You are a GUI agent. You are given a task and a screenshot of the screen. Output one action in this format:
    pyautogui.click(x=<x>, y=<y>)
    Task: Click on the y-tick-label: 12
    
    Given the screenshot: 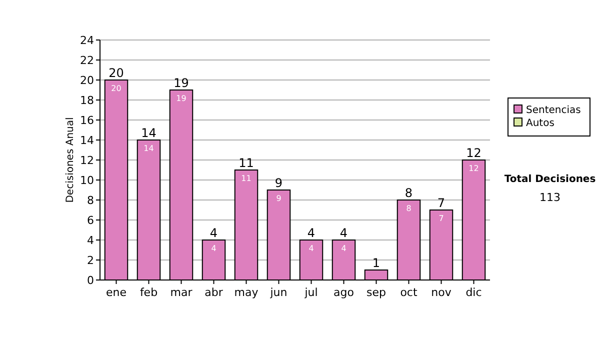 What is the action you would take?
    pyautogui.click(x=87, y=160)
    